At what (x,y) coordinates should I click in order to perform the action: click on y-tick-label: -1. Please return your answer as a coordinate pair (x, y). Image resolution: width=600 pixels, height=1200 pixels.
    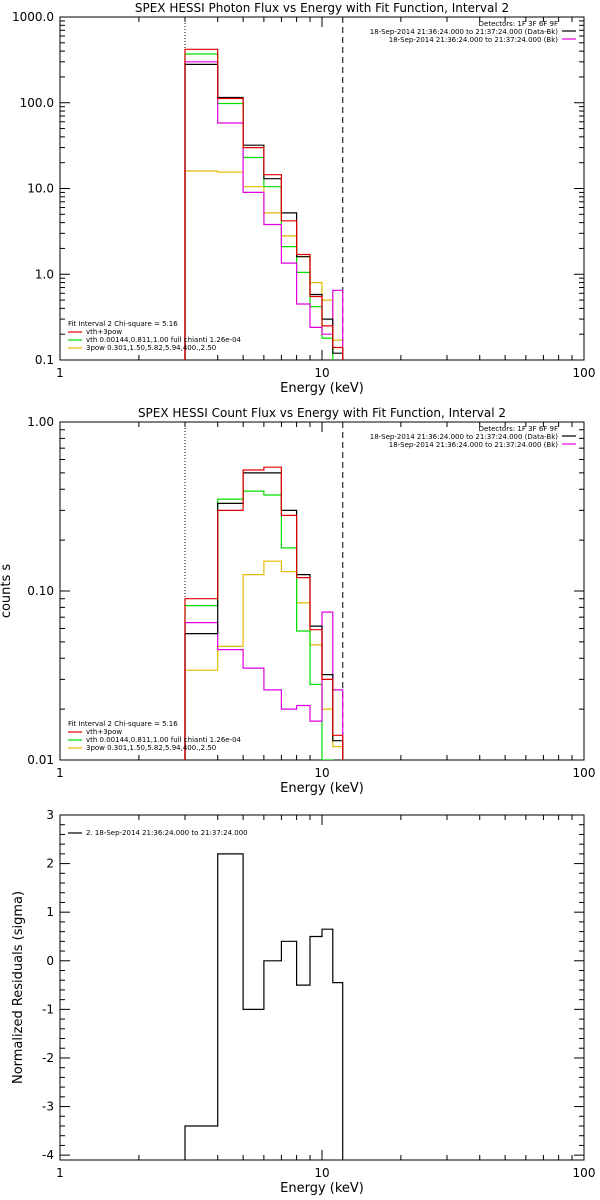
    Looking at the image, I should click on (48, 1009).